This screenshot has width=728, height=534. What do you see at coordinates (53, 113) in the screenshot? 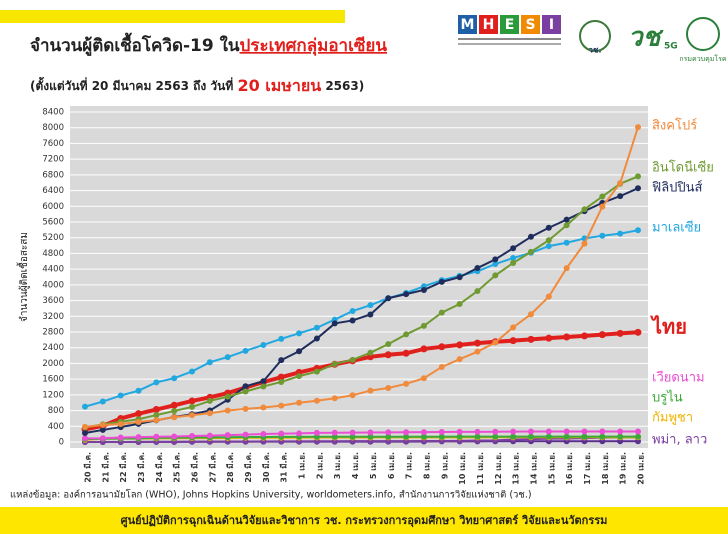
I see `y-tick-label: 8400` at bounding box center [53, 113].